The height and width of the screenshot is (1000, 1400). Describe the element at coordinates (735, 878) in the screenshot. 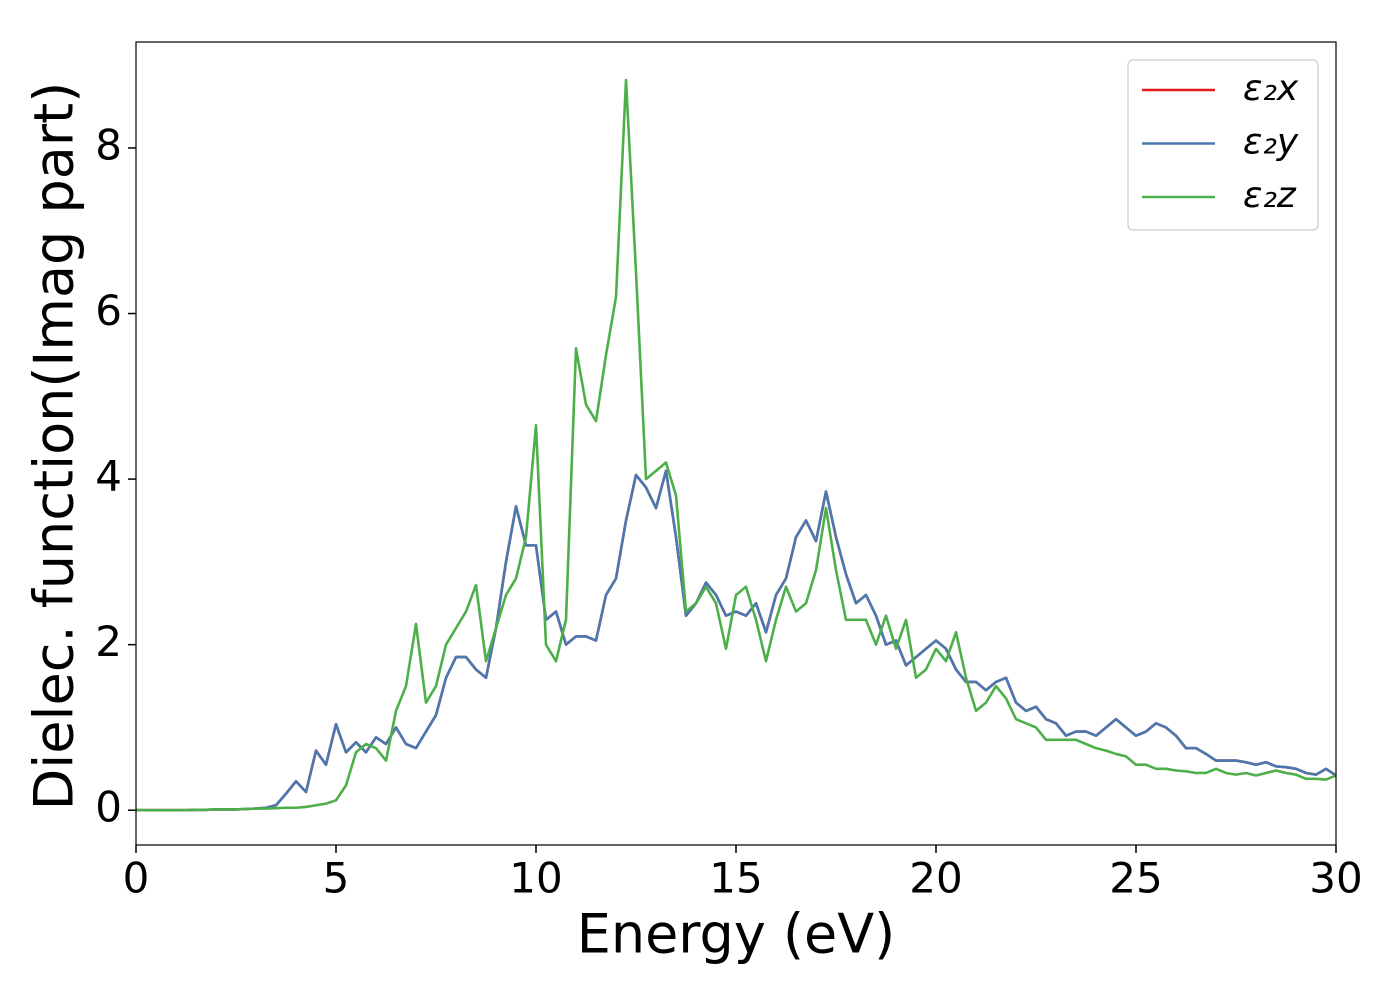

I see `x-tick-label: 15` at that location.